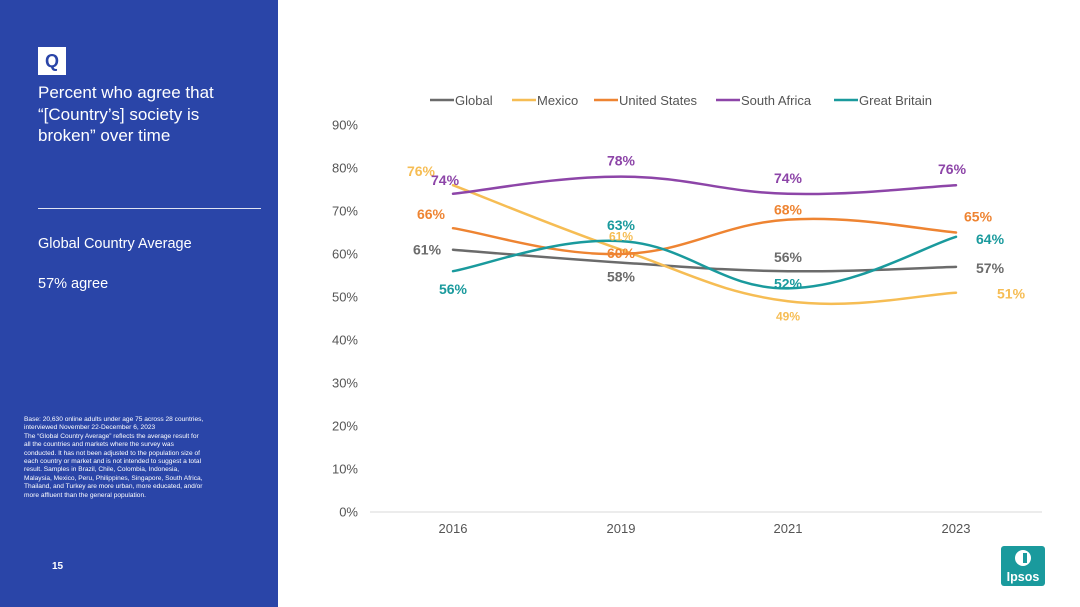 Image resolution: width=1080 pixels, height=607 pixels. I want to click on data-label: 66%, so click(431, 214).